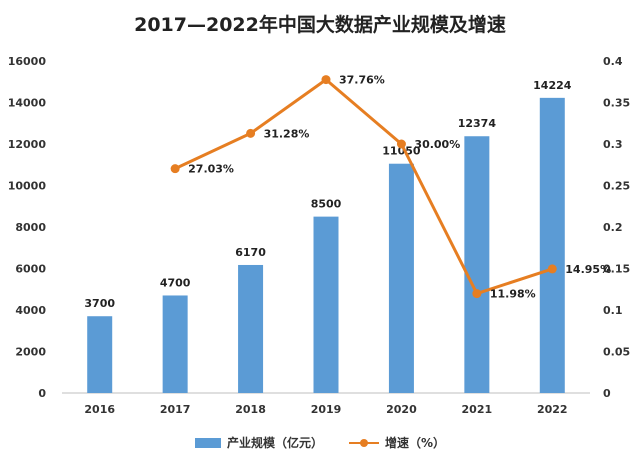  I want to click on bar-value-label: 4700, so click(175, 282).